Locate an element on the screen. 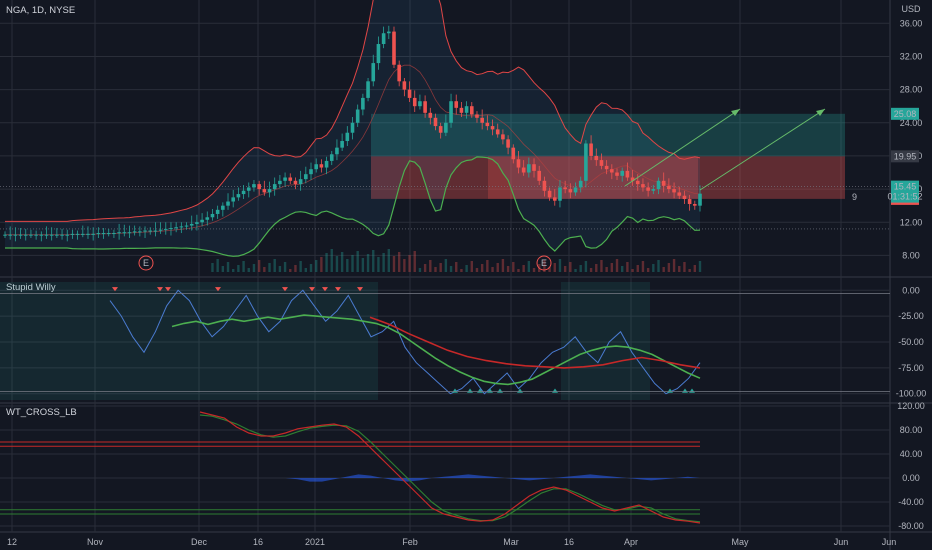 This screenshot has width=932, height=550. y-tick-label: -75.00 is located at coordinates (911, 368).